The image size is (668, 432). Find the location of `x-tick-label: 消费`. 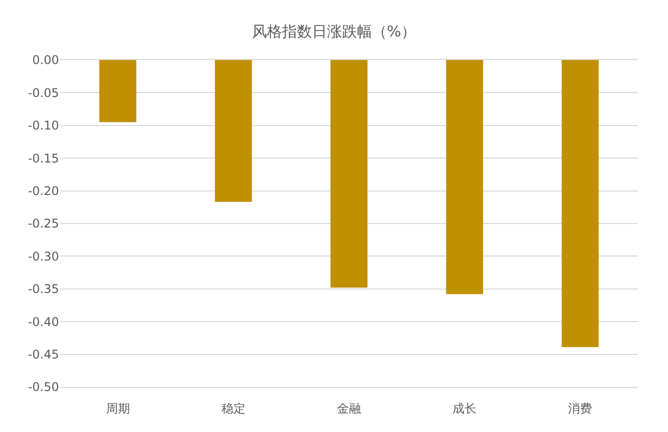

x-tick-label: 消费 is located at coordinates (580, 408).